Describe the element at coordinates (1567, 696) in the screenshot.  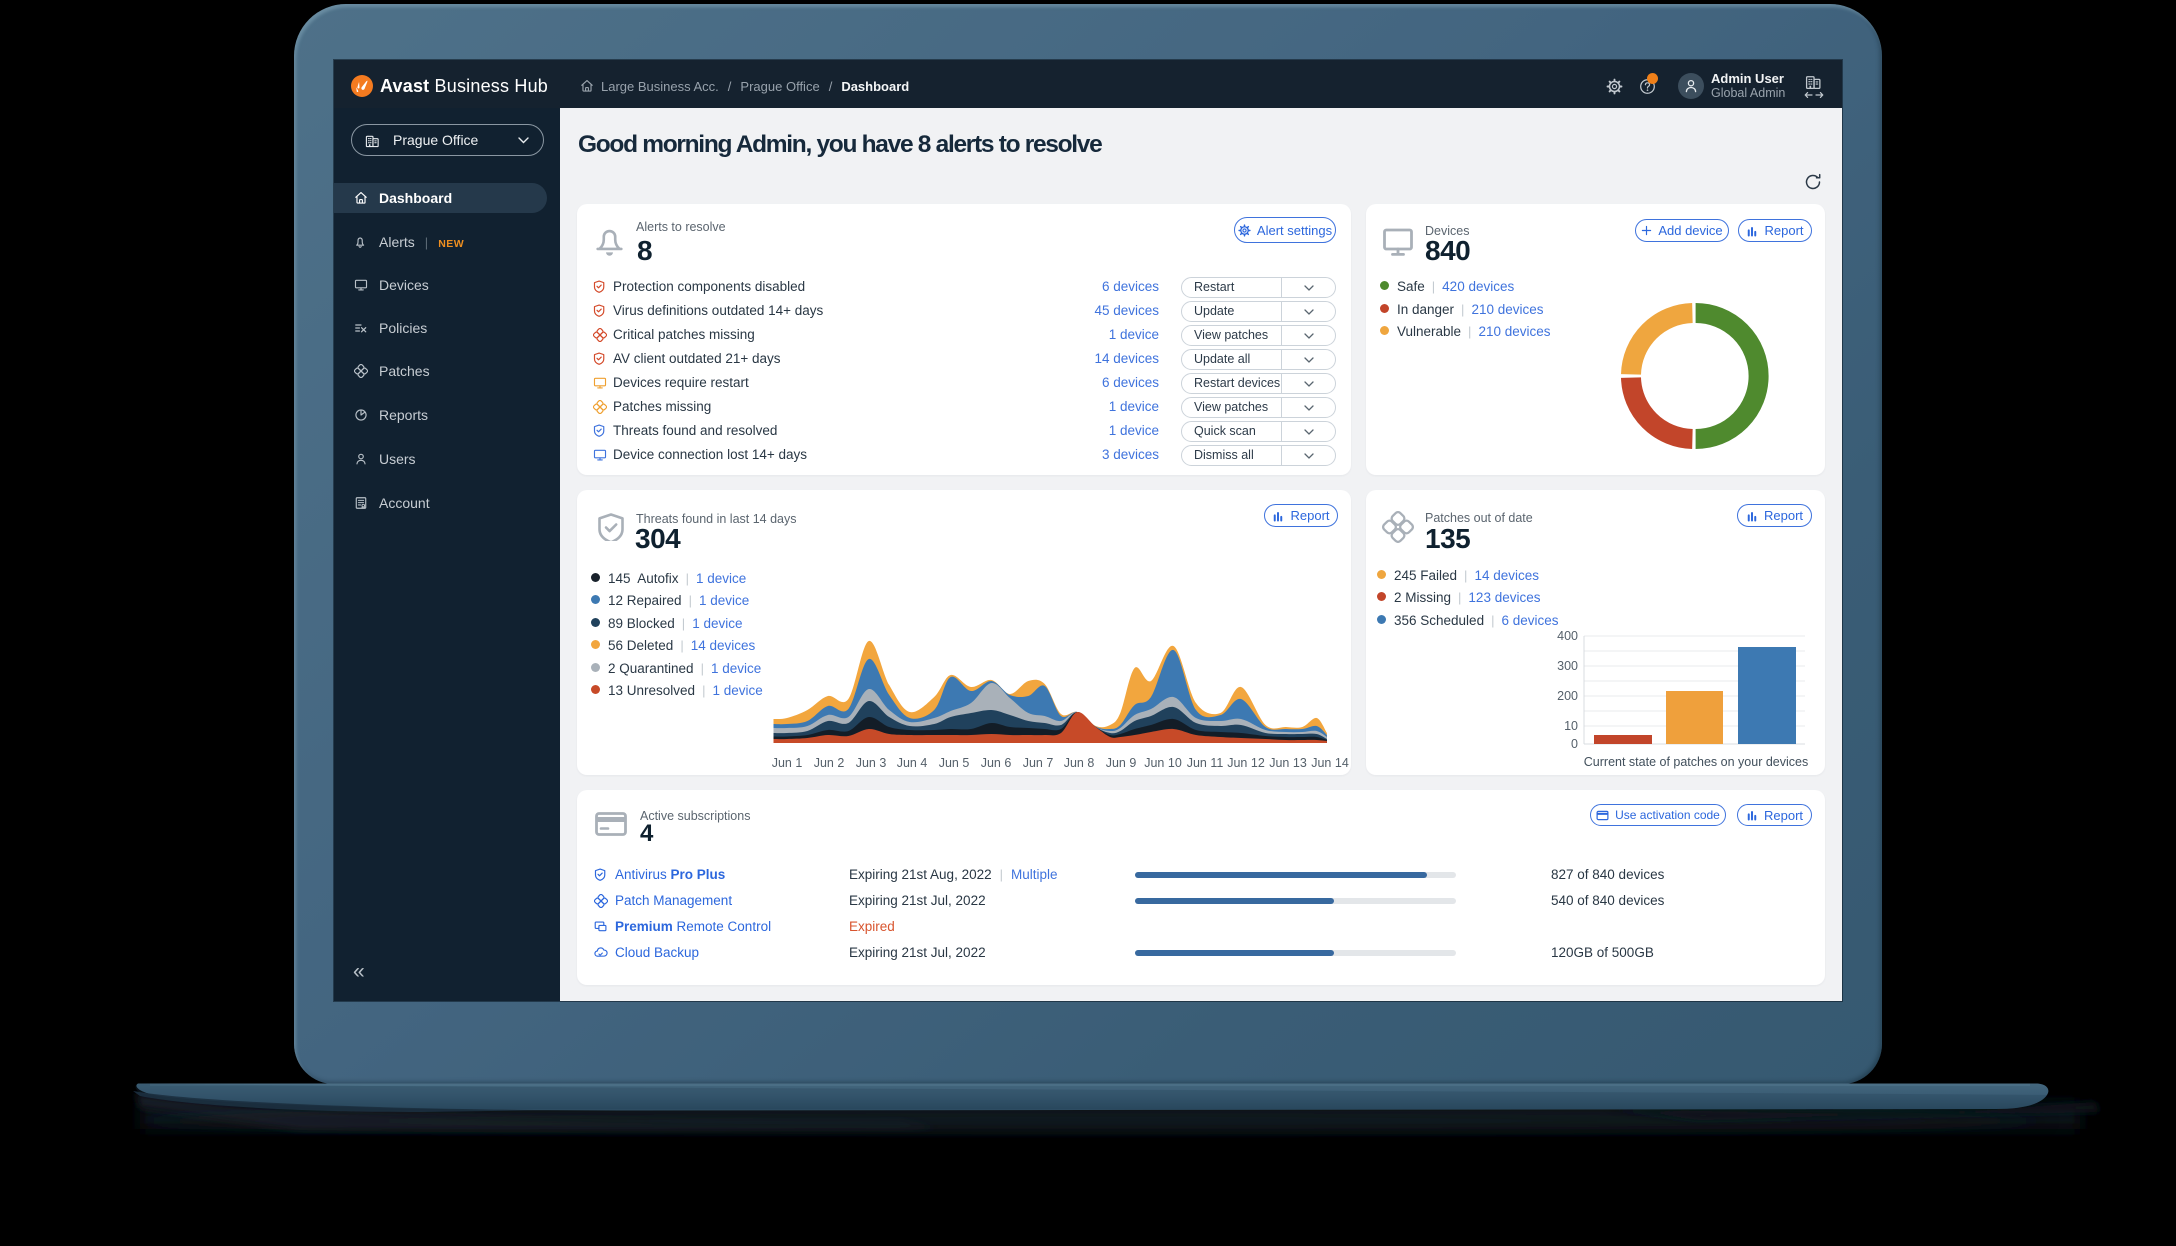
I see `svg-text: 200` at that location.